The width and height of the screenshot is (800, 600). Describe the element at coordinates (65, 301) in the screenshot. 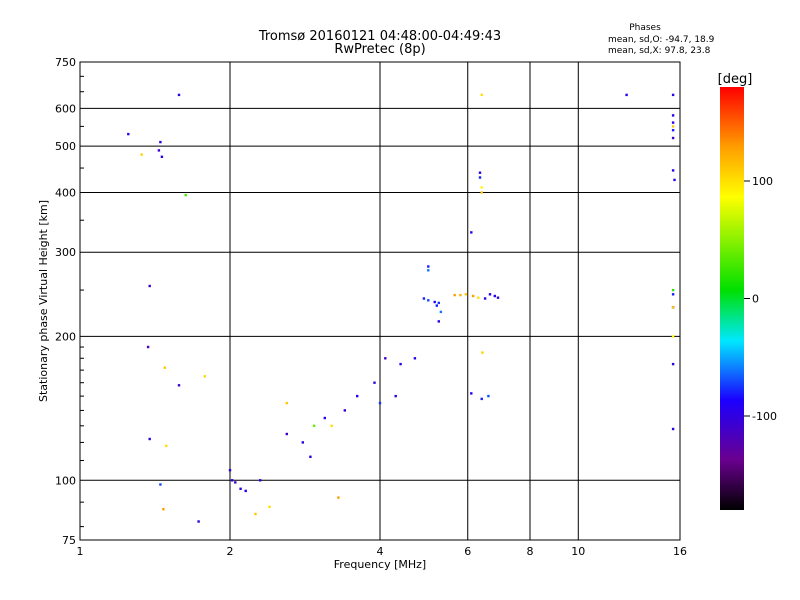

I see `y-tick-labels: 75 100 200 300 400 500 600 750` at that location.